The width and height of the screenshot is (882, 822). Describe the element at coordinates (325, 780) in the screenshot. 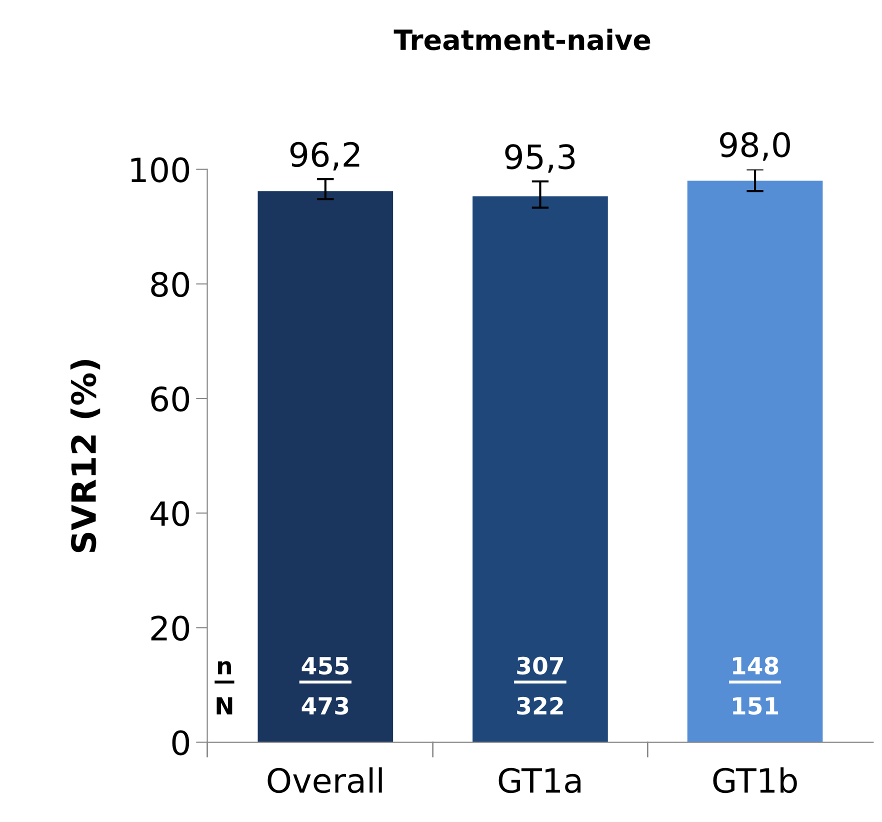

I see `x-tick-label: Overall` at that location.